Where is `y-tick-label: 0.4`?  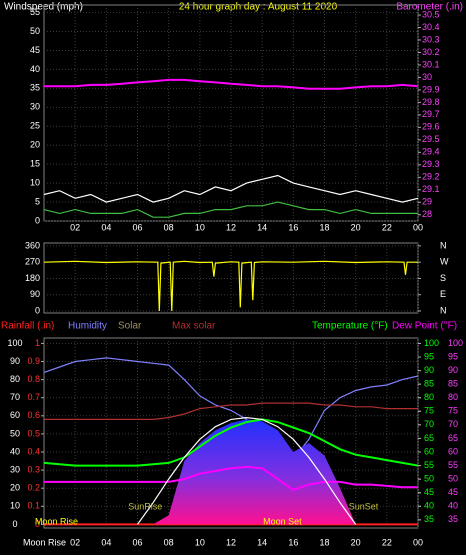
y-tick-label: 0.4 is located at coordinates (33, 451).